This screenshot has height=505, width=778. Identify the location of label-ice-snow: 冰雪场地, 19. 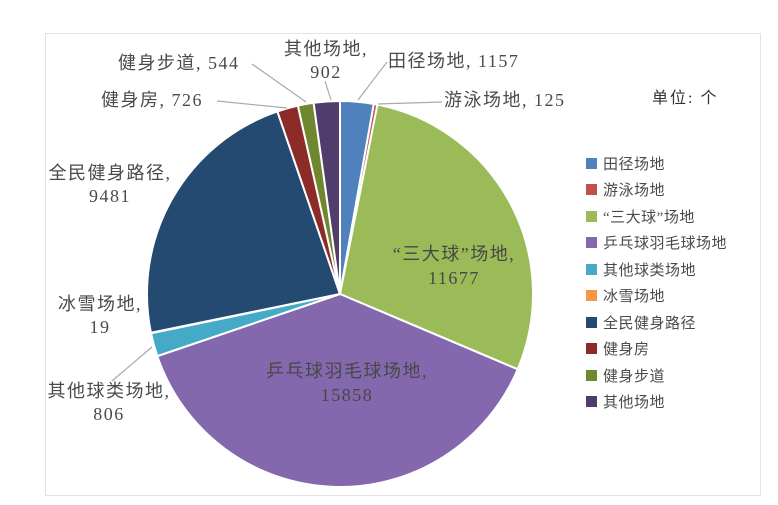
(100, 316).